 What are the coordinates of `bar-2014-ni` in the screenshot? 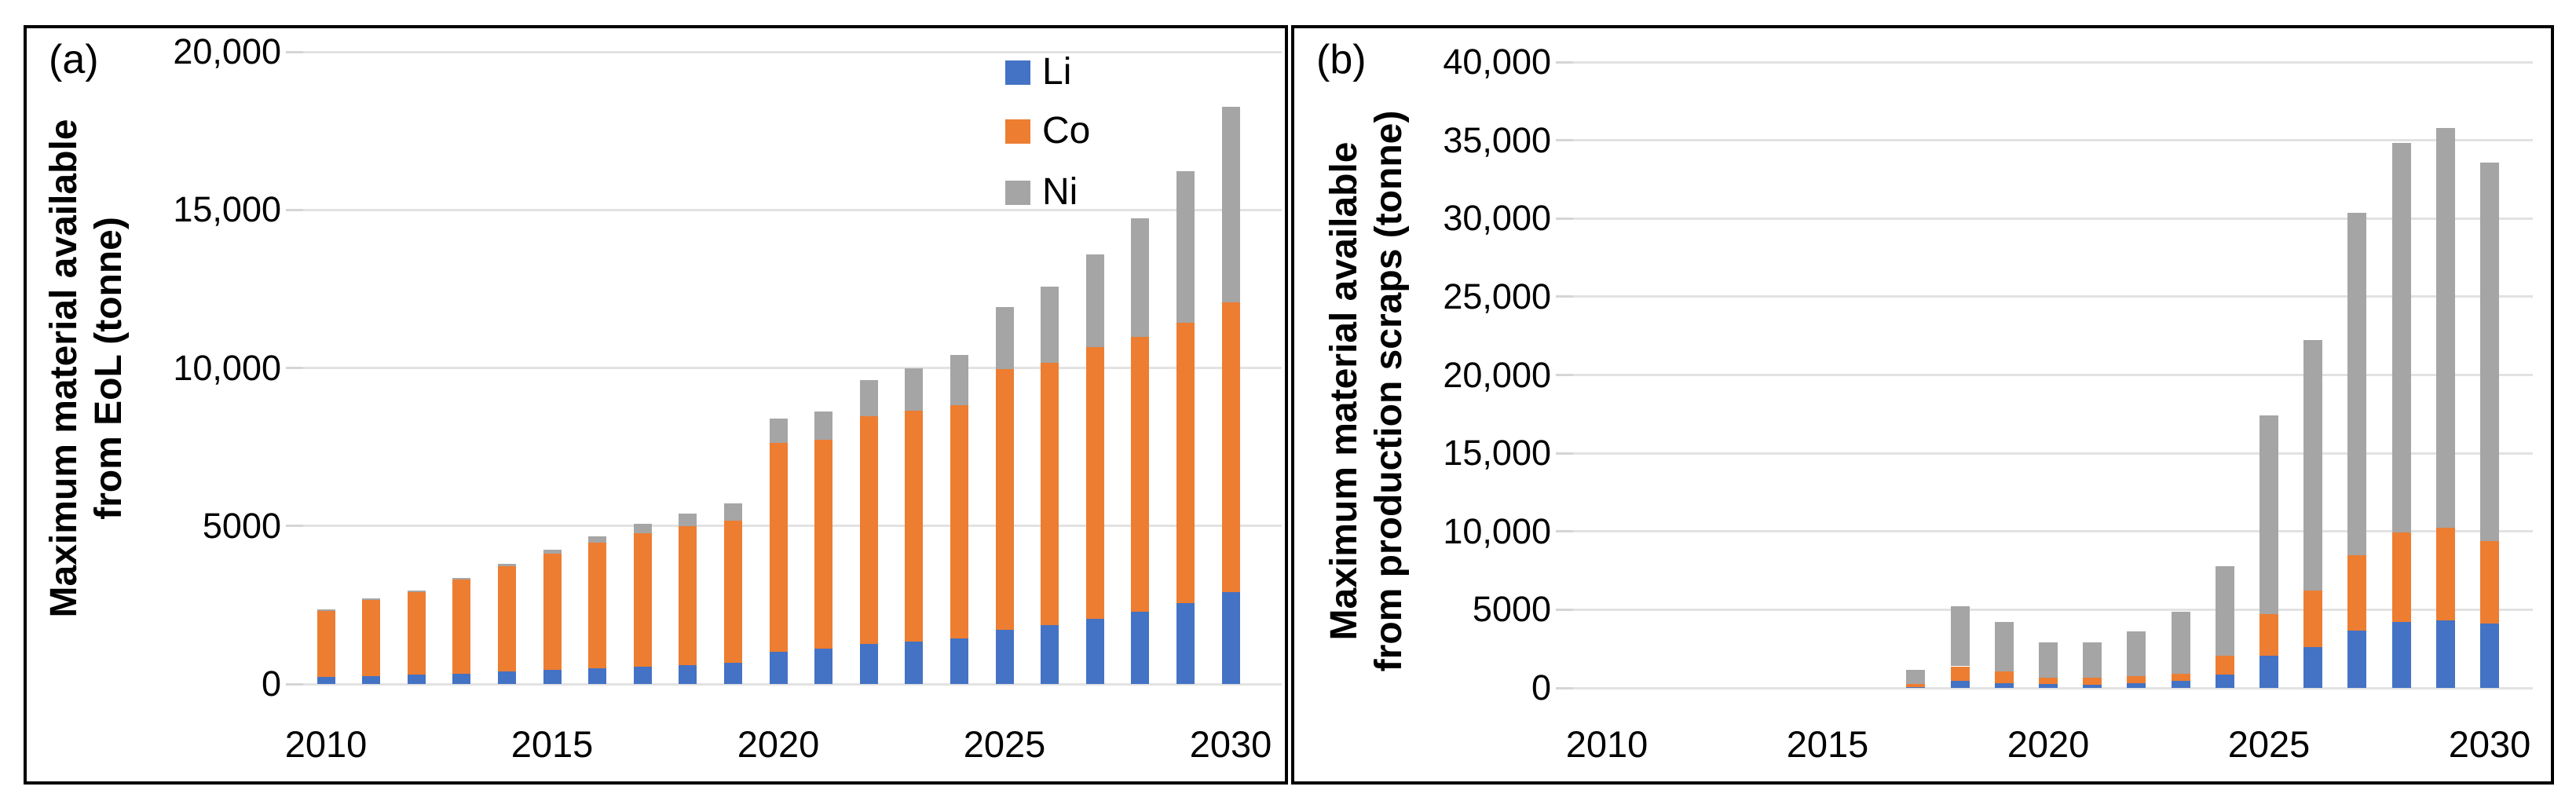 It's located at (507, 565).